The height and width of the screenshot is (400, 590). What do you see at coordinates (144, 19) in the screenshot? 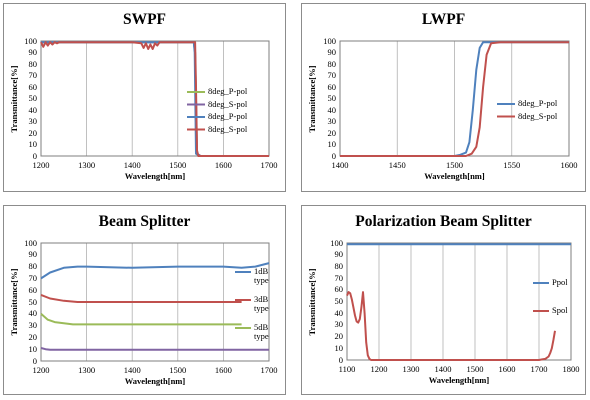
I see `chart-title: SWPF` at bounding box center [144, 19].